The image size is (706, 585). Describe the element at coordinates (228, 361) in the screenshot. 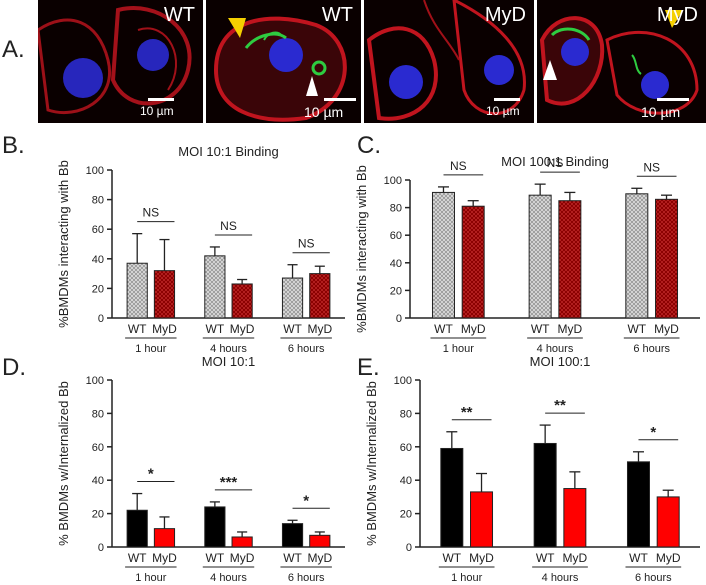

I see `chart-title: MOI 10:1` at that location.